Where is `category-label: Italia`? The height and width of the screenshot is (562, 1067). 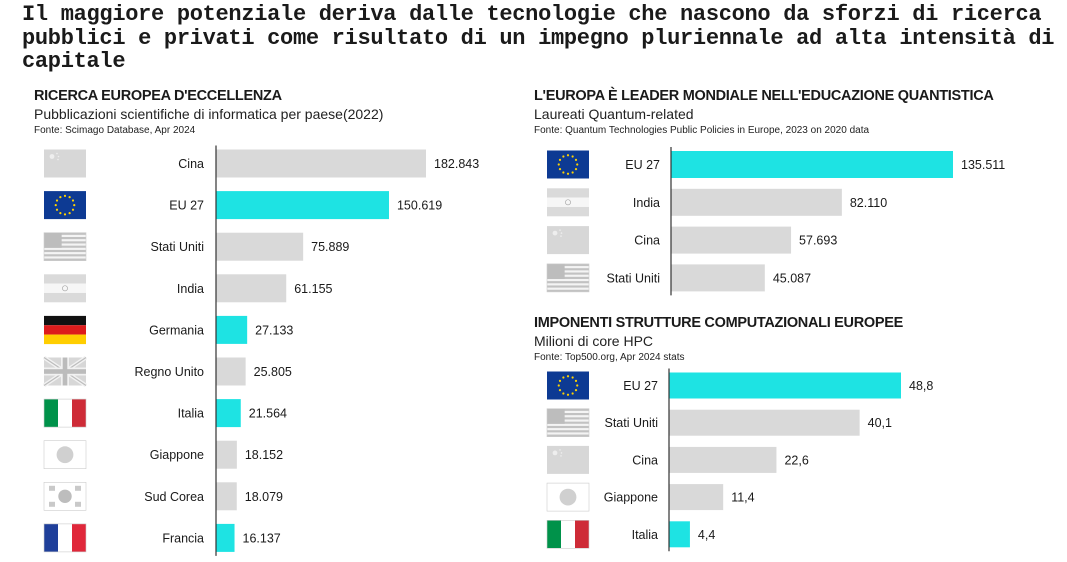 category-label: Italia is located at coordinates (191, 414).